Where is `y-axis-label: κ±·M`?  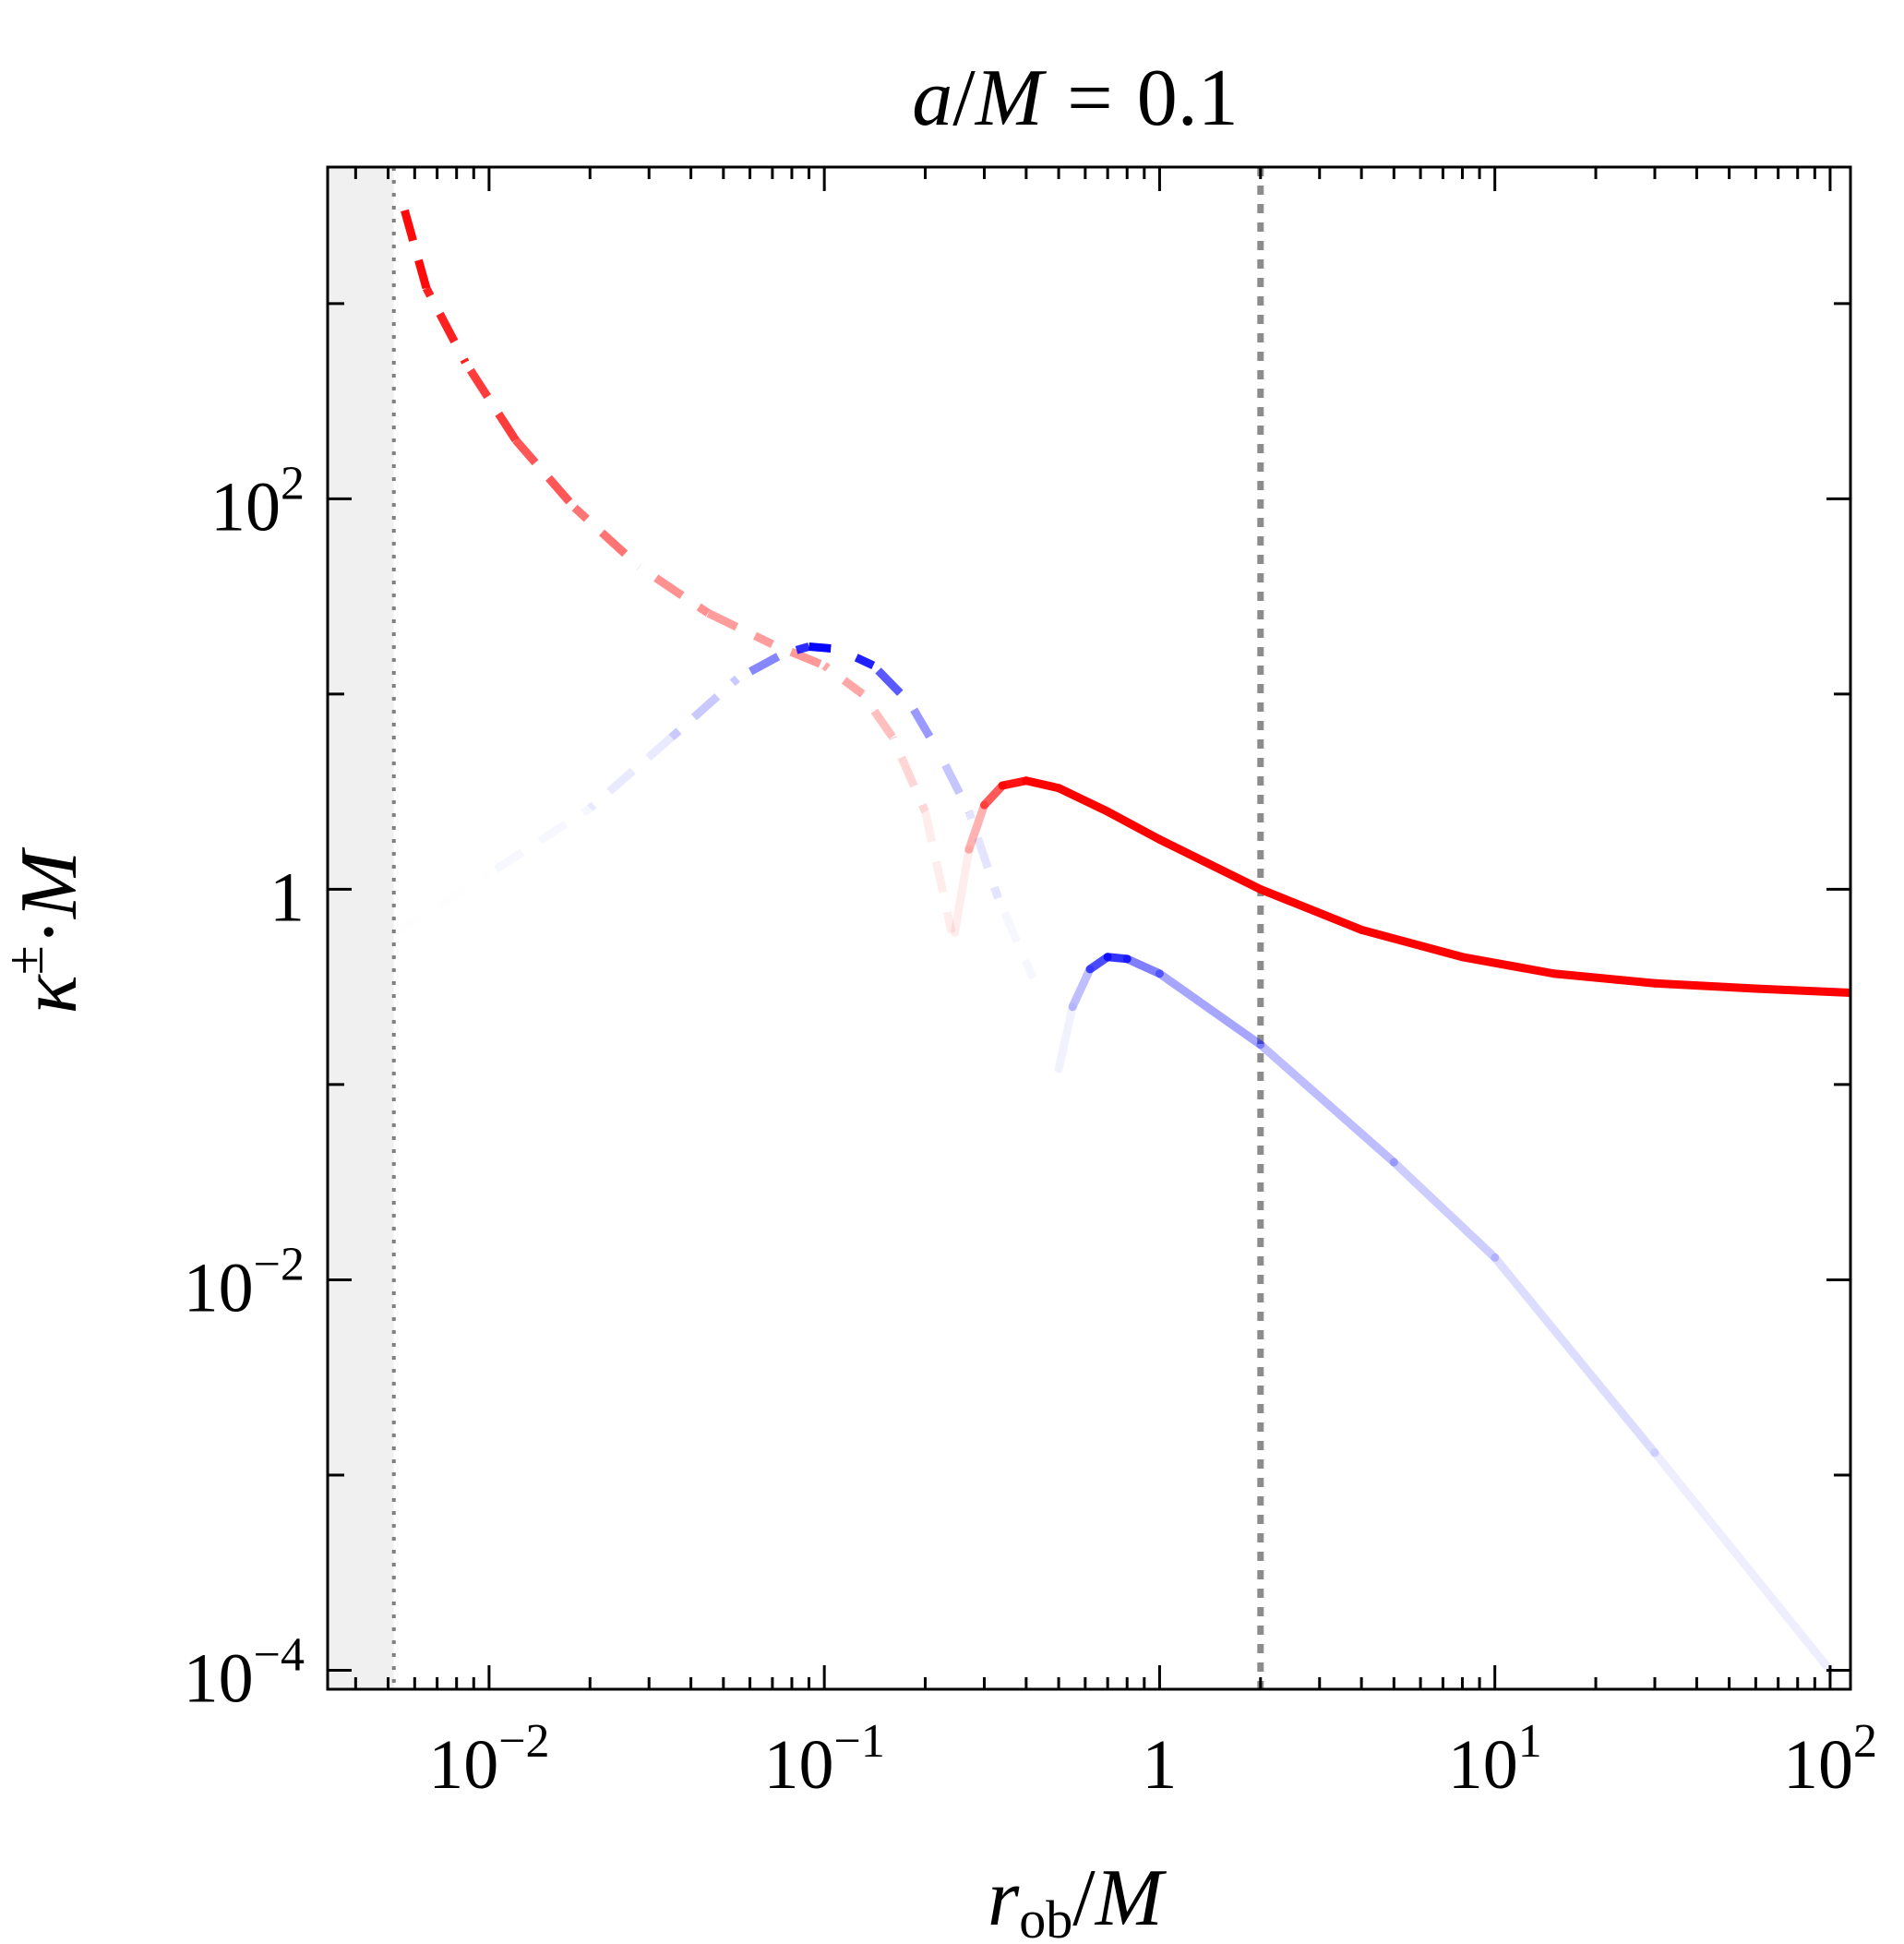 y-axis-label: κ±·M is located at coordinates (47, 930).